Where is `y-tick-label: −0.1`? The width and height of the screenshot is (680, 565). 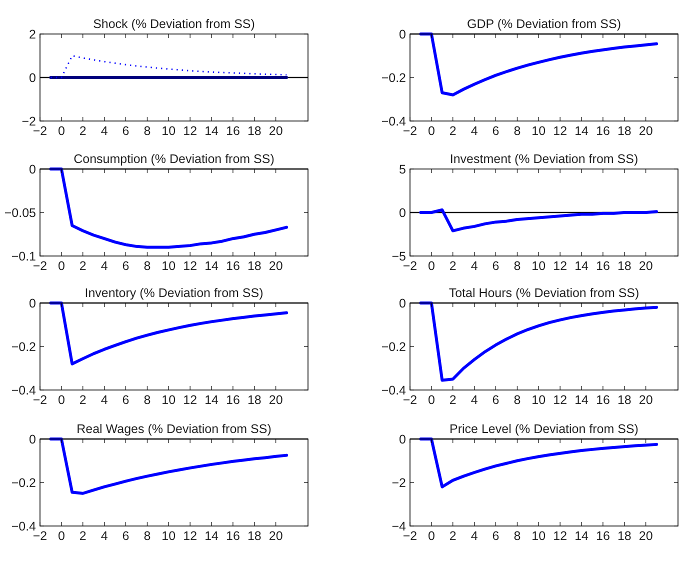
y-tick-label: −0.1 is located at coordinates (23, 256).